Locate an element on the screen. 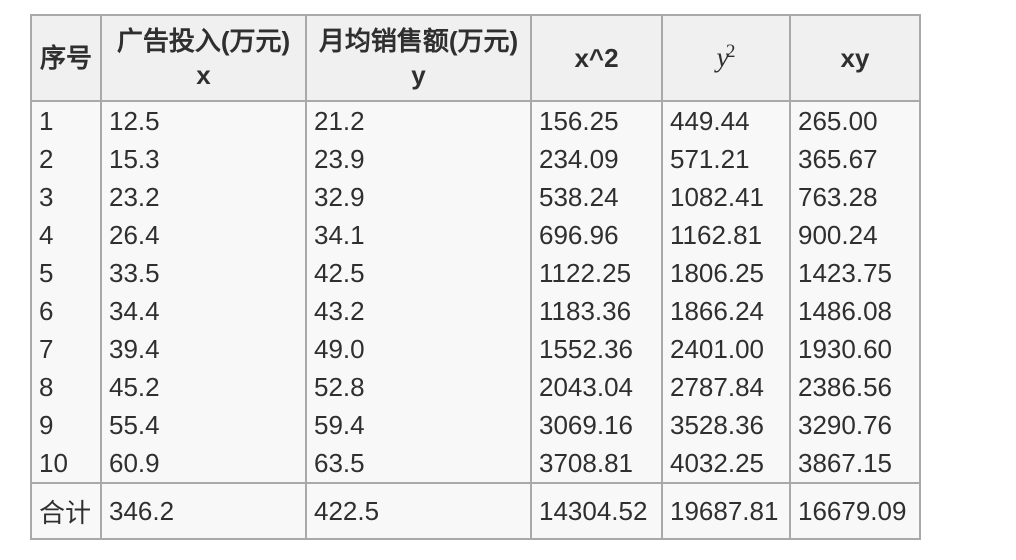 The height and width of the screenshot is (560, 1016). cell-xy: 1423.75 is located at coordinates (855, 273).